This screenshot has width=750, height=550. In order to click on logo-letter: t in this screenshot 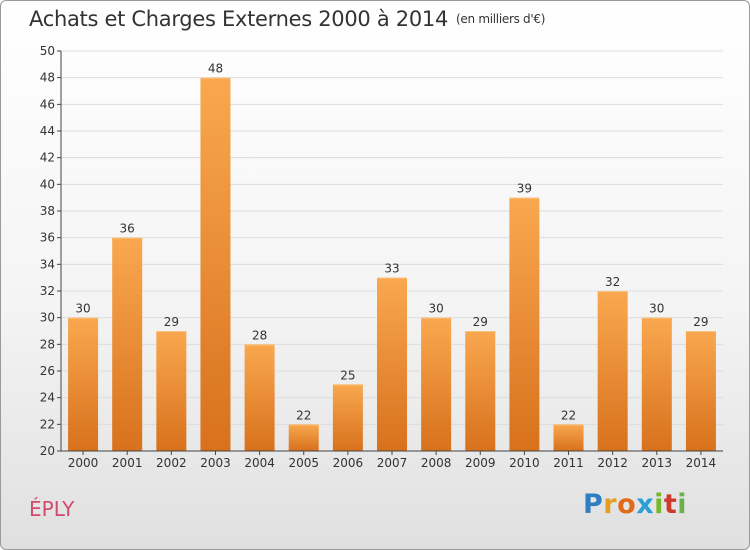, I will do `click(670, 504)`.